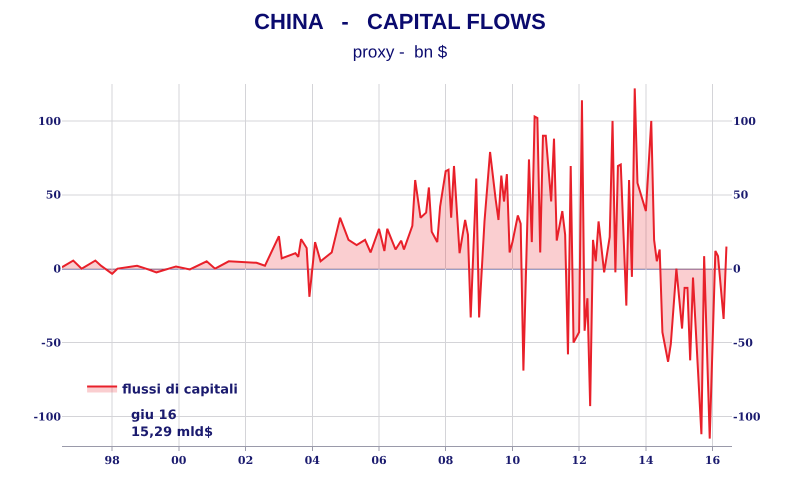 This screenshot has width=800, height=482. I want to click on chart-subtitle: proxy - bn $, so click(400, 52).